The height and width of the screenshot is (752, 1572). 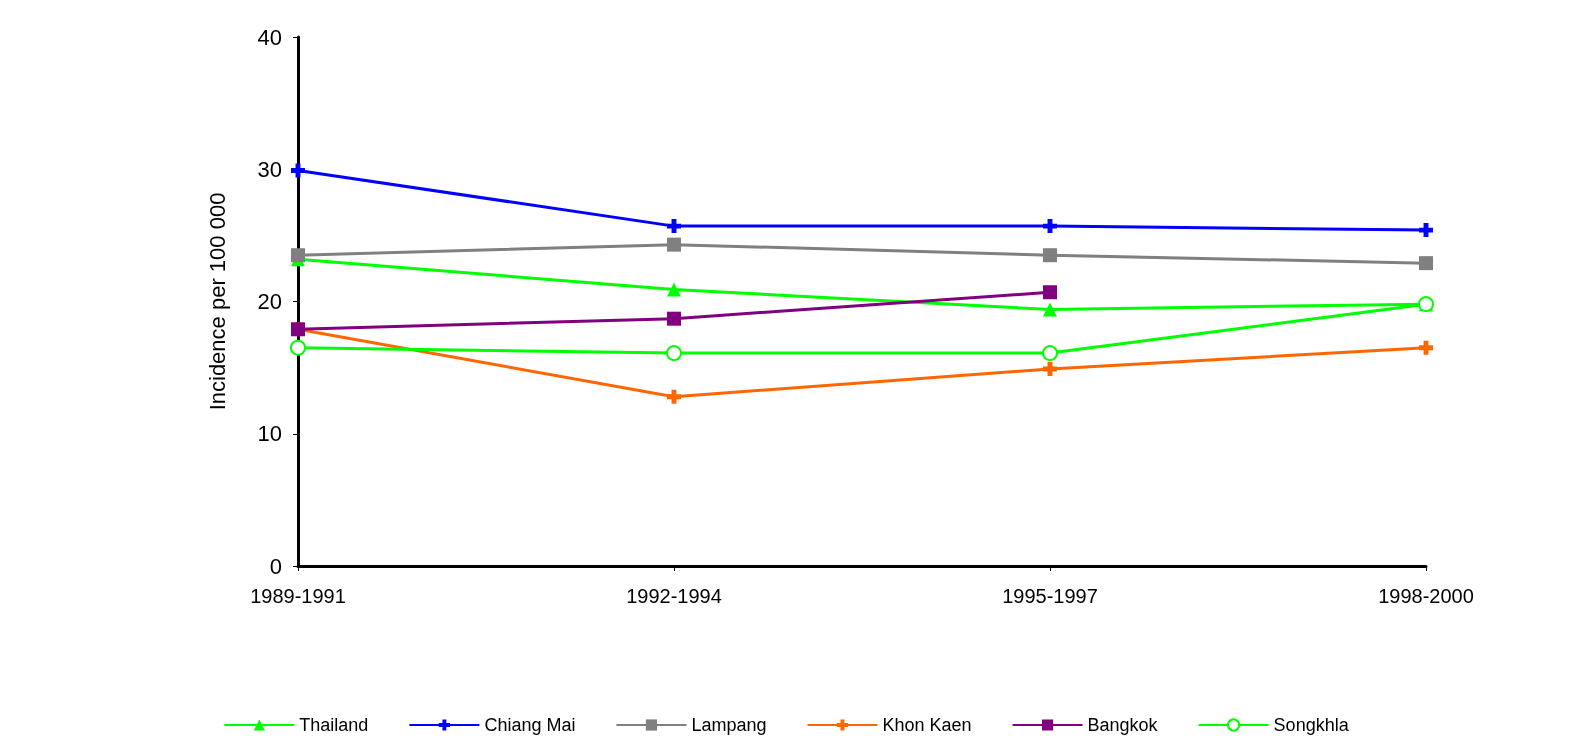 I want to click on x-tick-label: 1992-1994, so click(x=674, y=596).